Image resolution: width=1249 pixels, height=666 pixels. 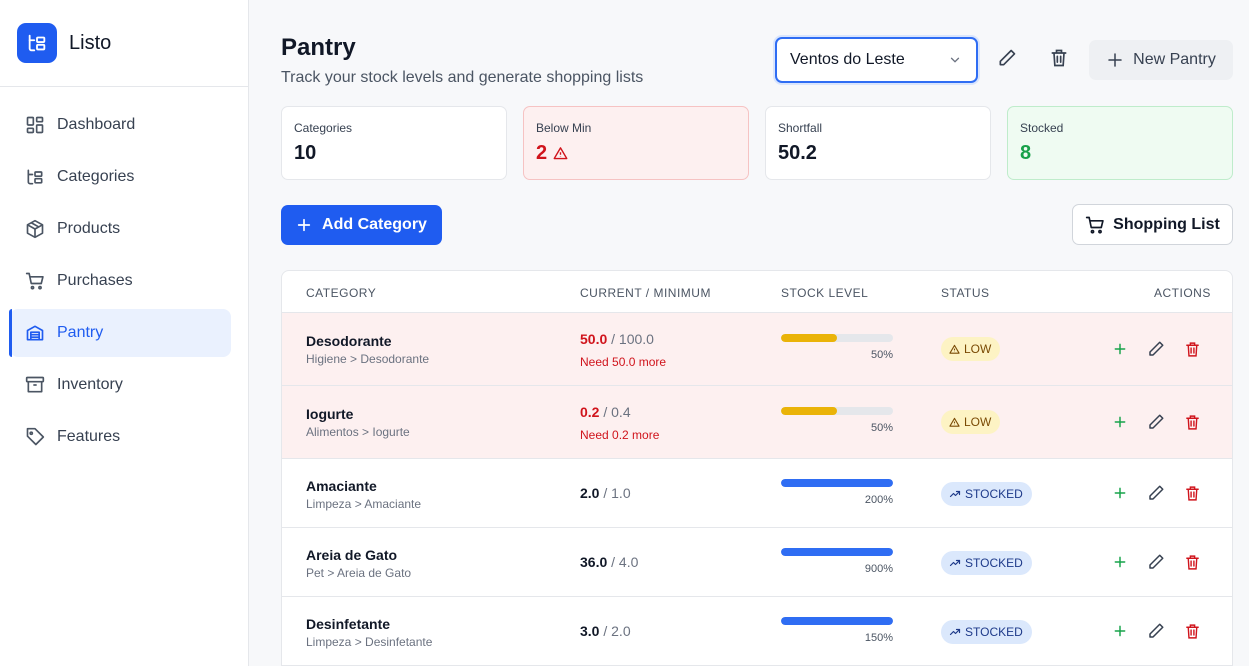 I want to click on sidebar-item-pantry: Pantry, so click(x=120, y=333).